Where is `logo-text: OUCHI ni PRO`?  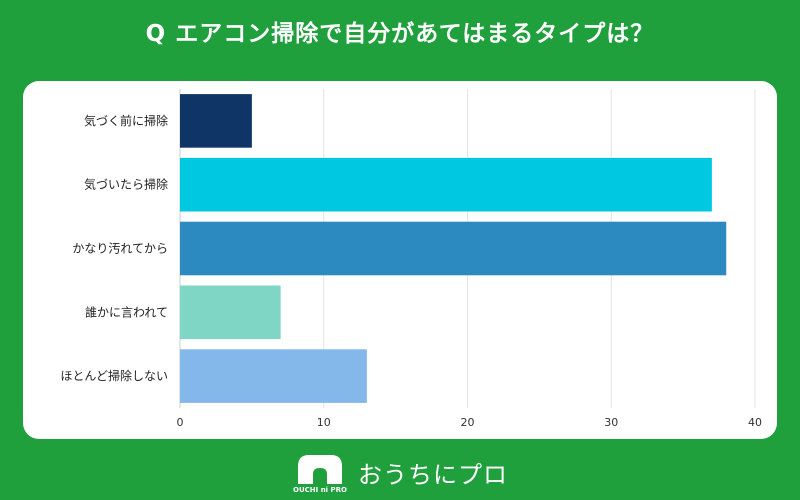 logo-text: OUCHI ni PRO is located at coordinates (320, 490).